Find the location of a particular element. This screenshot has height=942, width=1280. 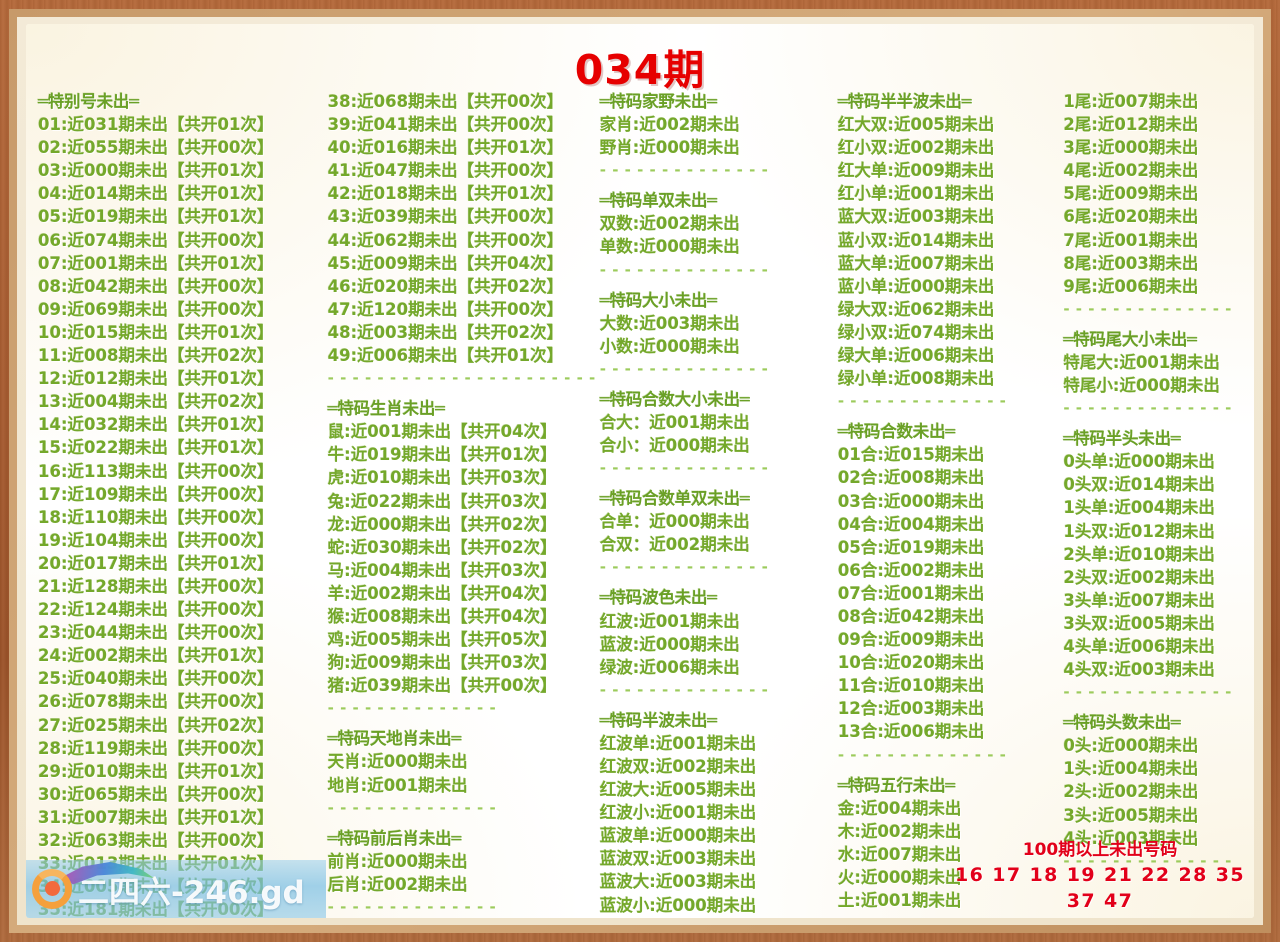

stat-line: 27:近025期未出【共开02次】 is located at coordinates (156, 725).